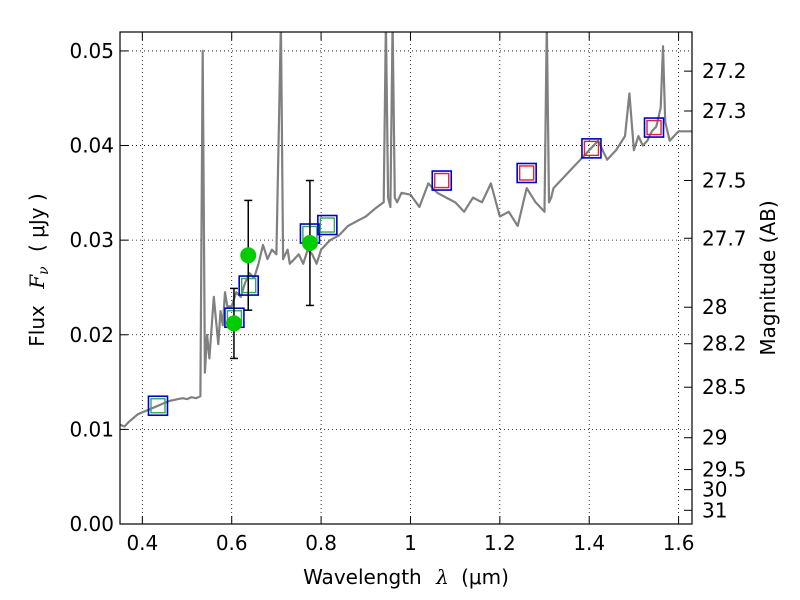 The width and height of the screenshot is (800, 600). Describe the element at coordinates (321, 543) in the screenshot. I see `x-tick-label: 0.8` at that location.